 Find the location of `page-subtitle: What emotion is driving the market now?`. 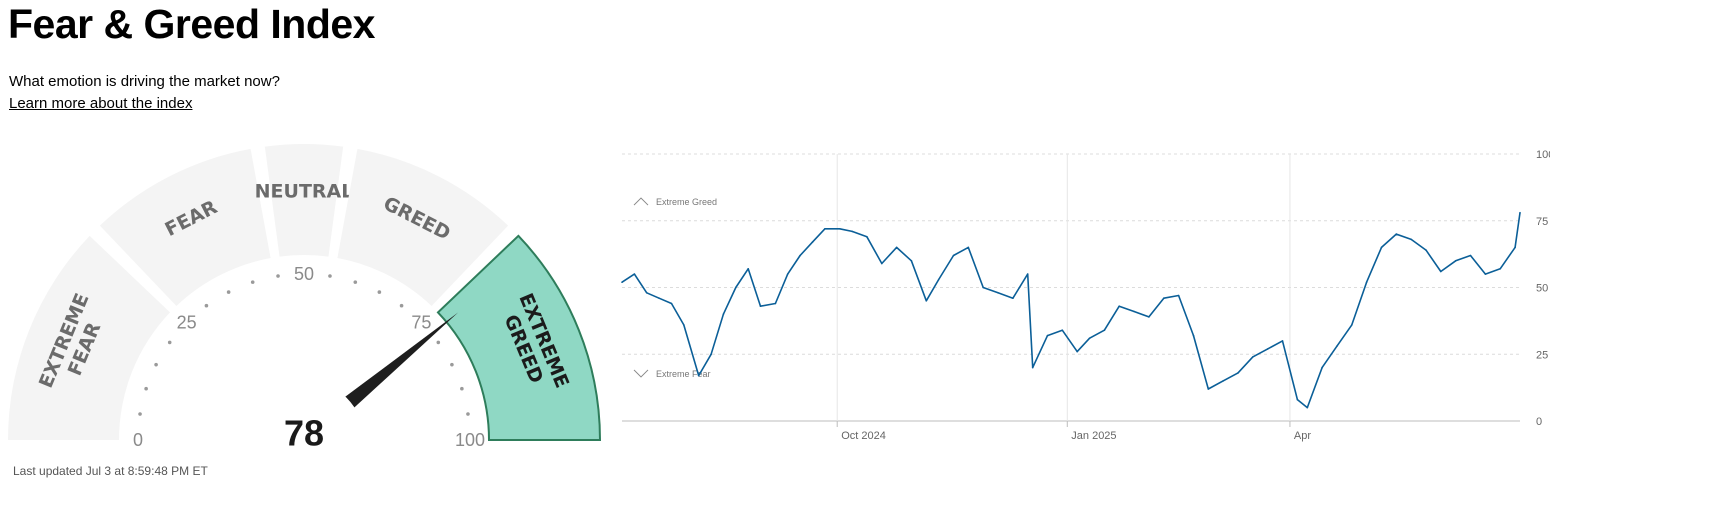

page-subtitle: What emotion is driving the market now? is located at coordinates (144, 81).